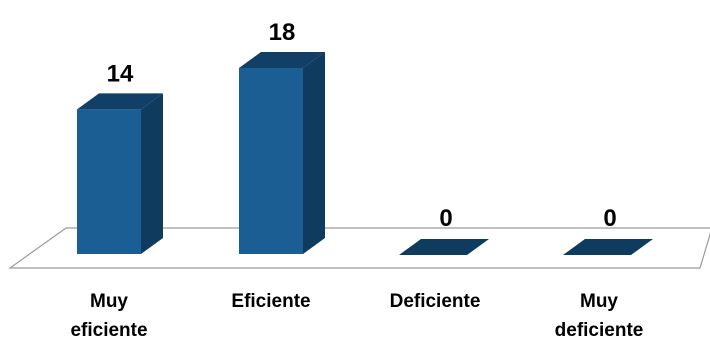 The width and height of the screenshot is (710, 345). What do you see at coordinates (282, 32) in the screenshot?
I see `data-label-1: 18` at bounding box center [282, 32].